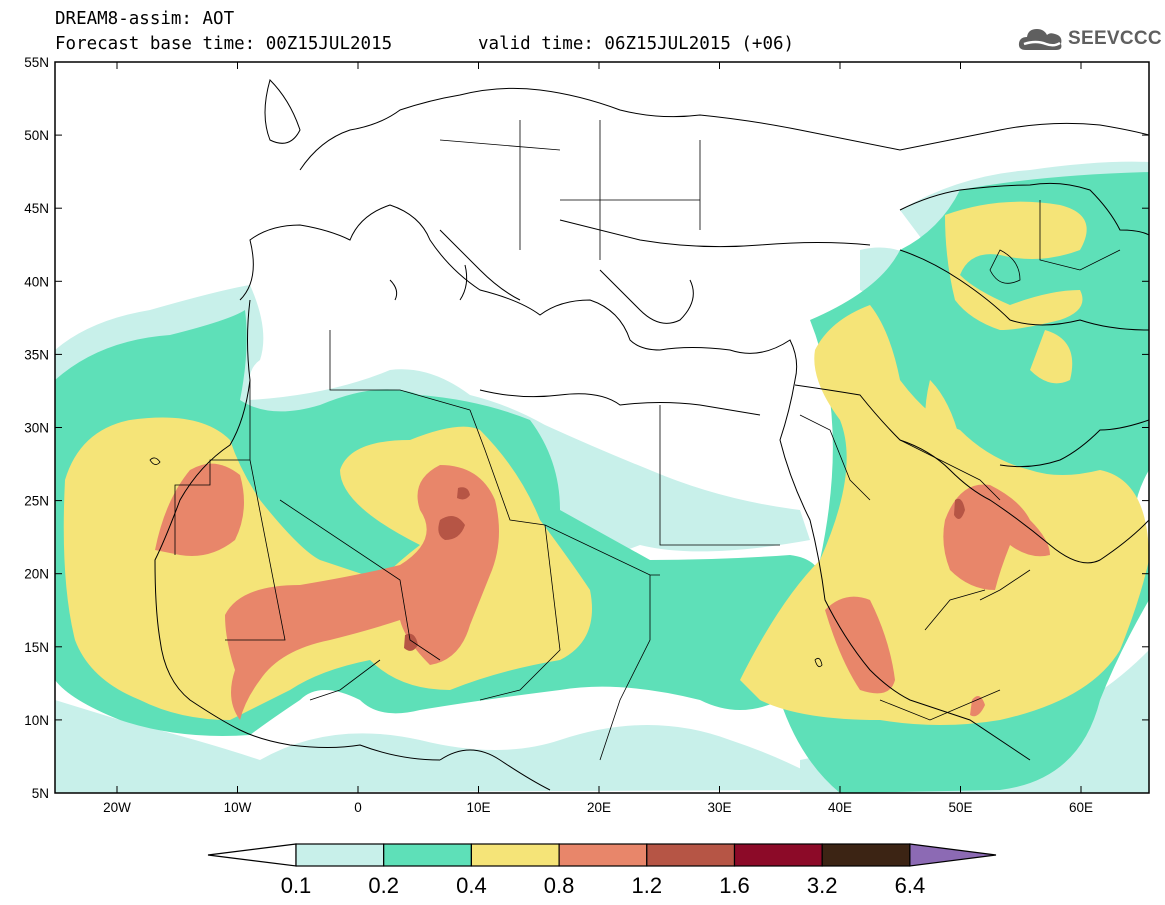  What do you see at coordinates (1081, 807) in the screenshot?
I see `x-tick-label: 60E` at bounding box center [1081, 807].